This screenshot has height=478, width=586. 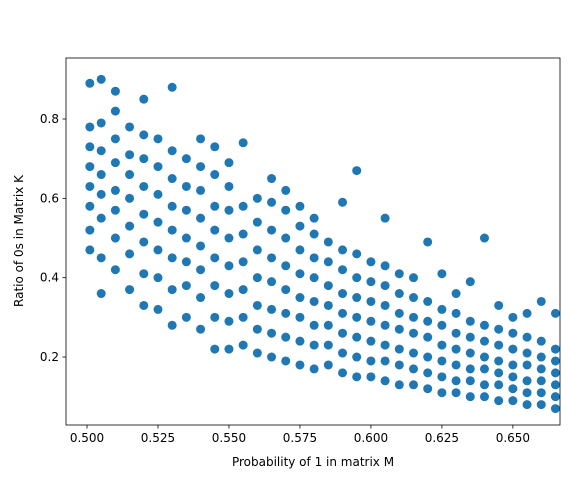 What do you see at coordinates (49, 198) in the screenshot?
I see `y-tick-label: 0.6` at bounding box center [49, 198].